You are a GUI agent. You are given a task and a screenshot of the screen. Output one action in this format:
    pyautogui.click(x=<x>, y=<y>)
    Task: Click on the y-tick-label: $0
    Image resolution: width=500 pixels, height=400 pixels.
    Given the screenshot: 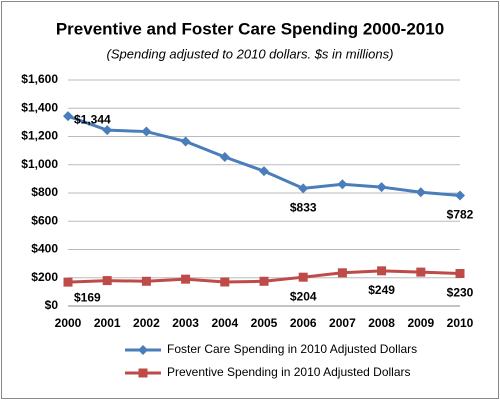 What is the action you would take?
    pyautogui.click(x=52, y=305)
    